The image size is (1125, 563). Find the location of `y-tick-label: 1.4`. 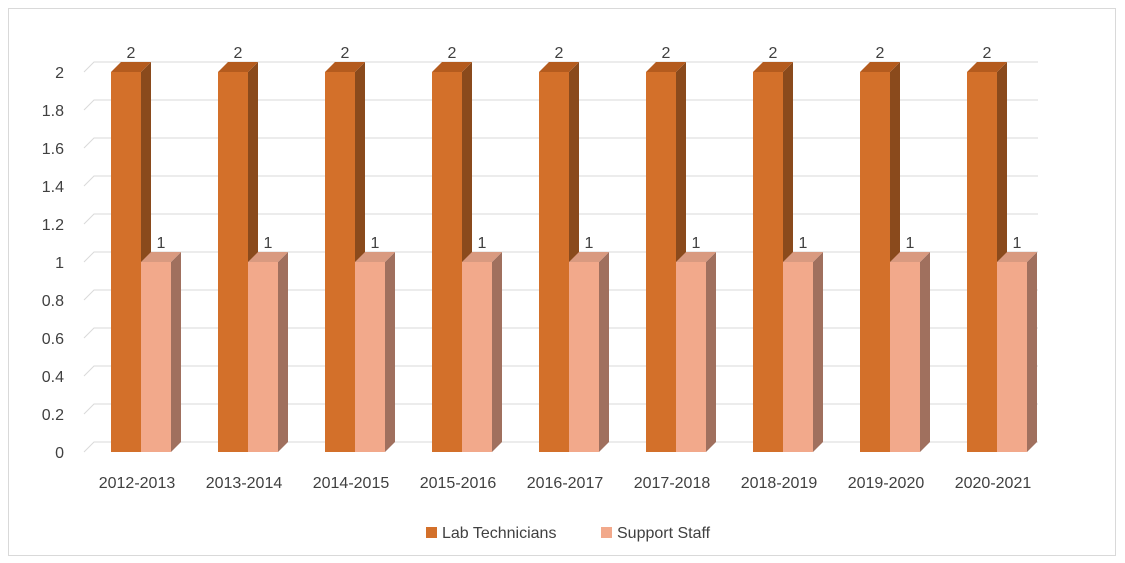

y-tick-label: 1.4 is located at coordinates (53, 187).